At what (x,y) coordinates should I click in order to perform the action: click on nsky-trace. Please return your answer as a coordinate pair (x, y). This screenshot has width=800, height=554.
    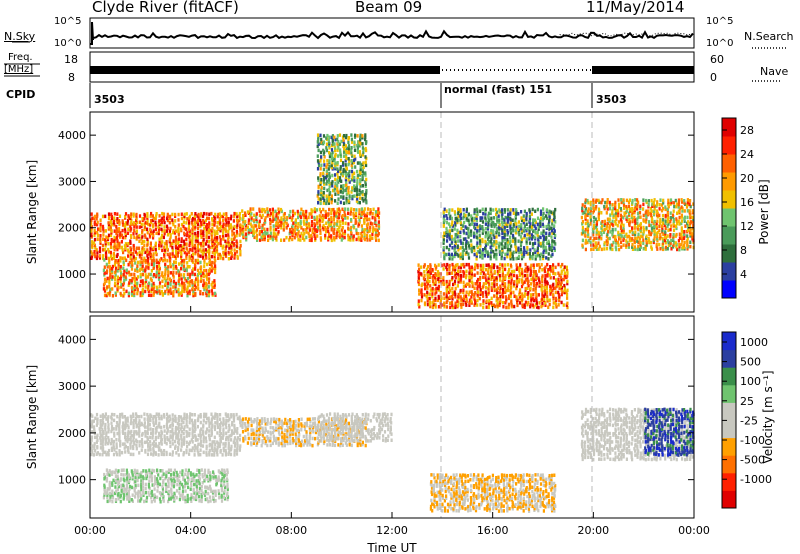
    Looking at the image, I should click on (392, 33).